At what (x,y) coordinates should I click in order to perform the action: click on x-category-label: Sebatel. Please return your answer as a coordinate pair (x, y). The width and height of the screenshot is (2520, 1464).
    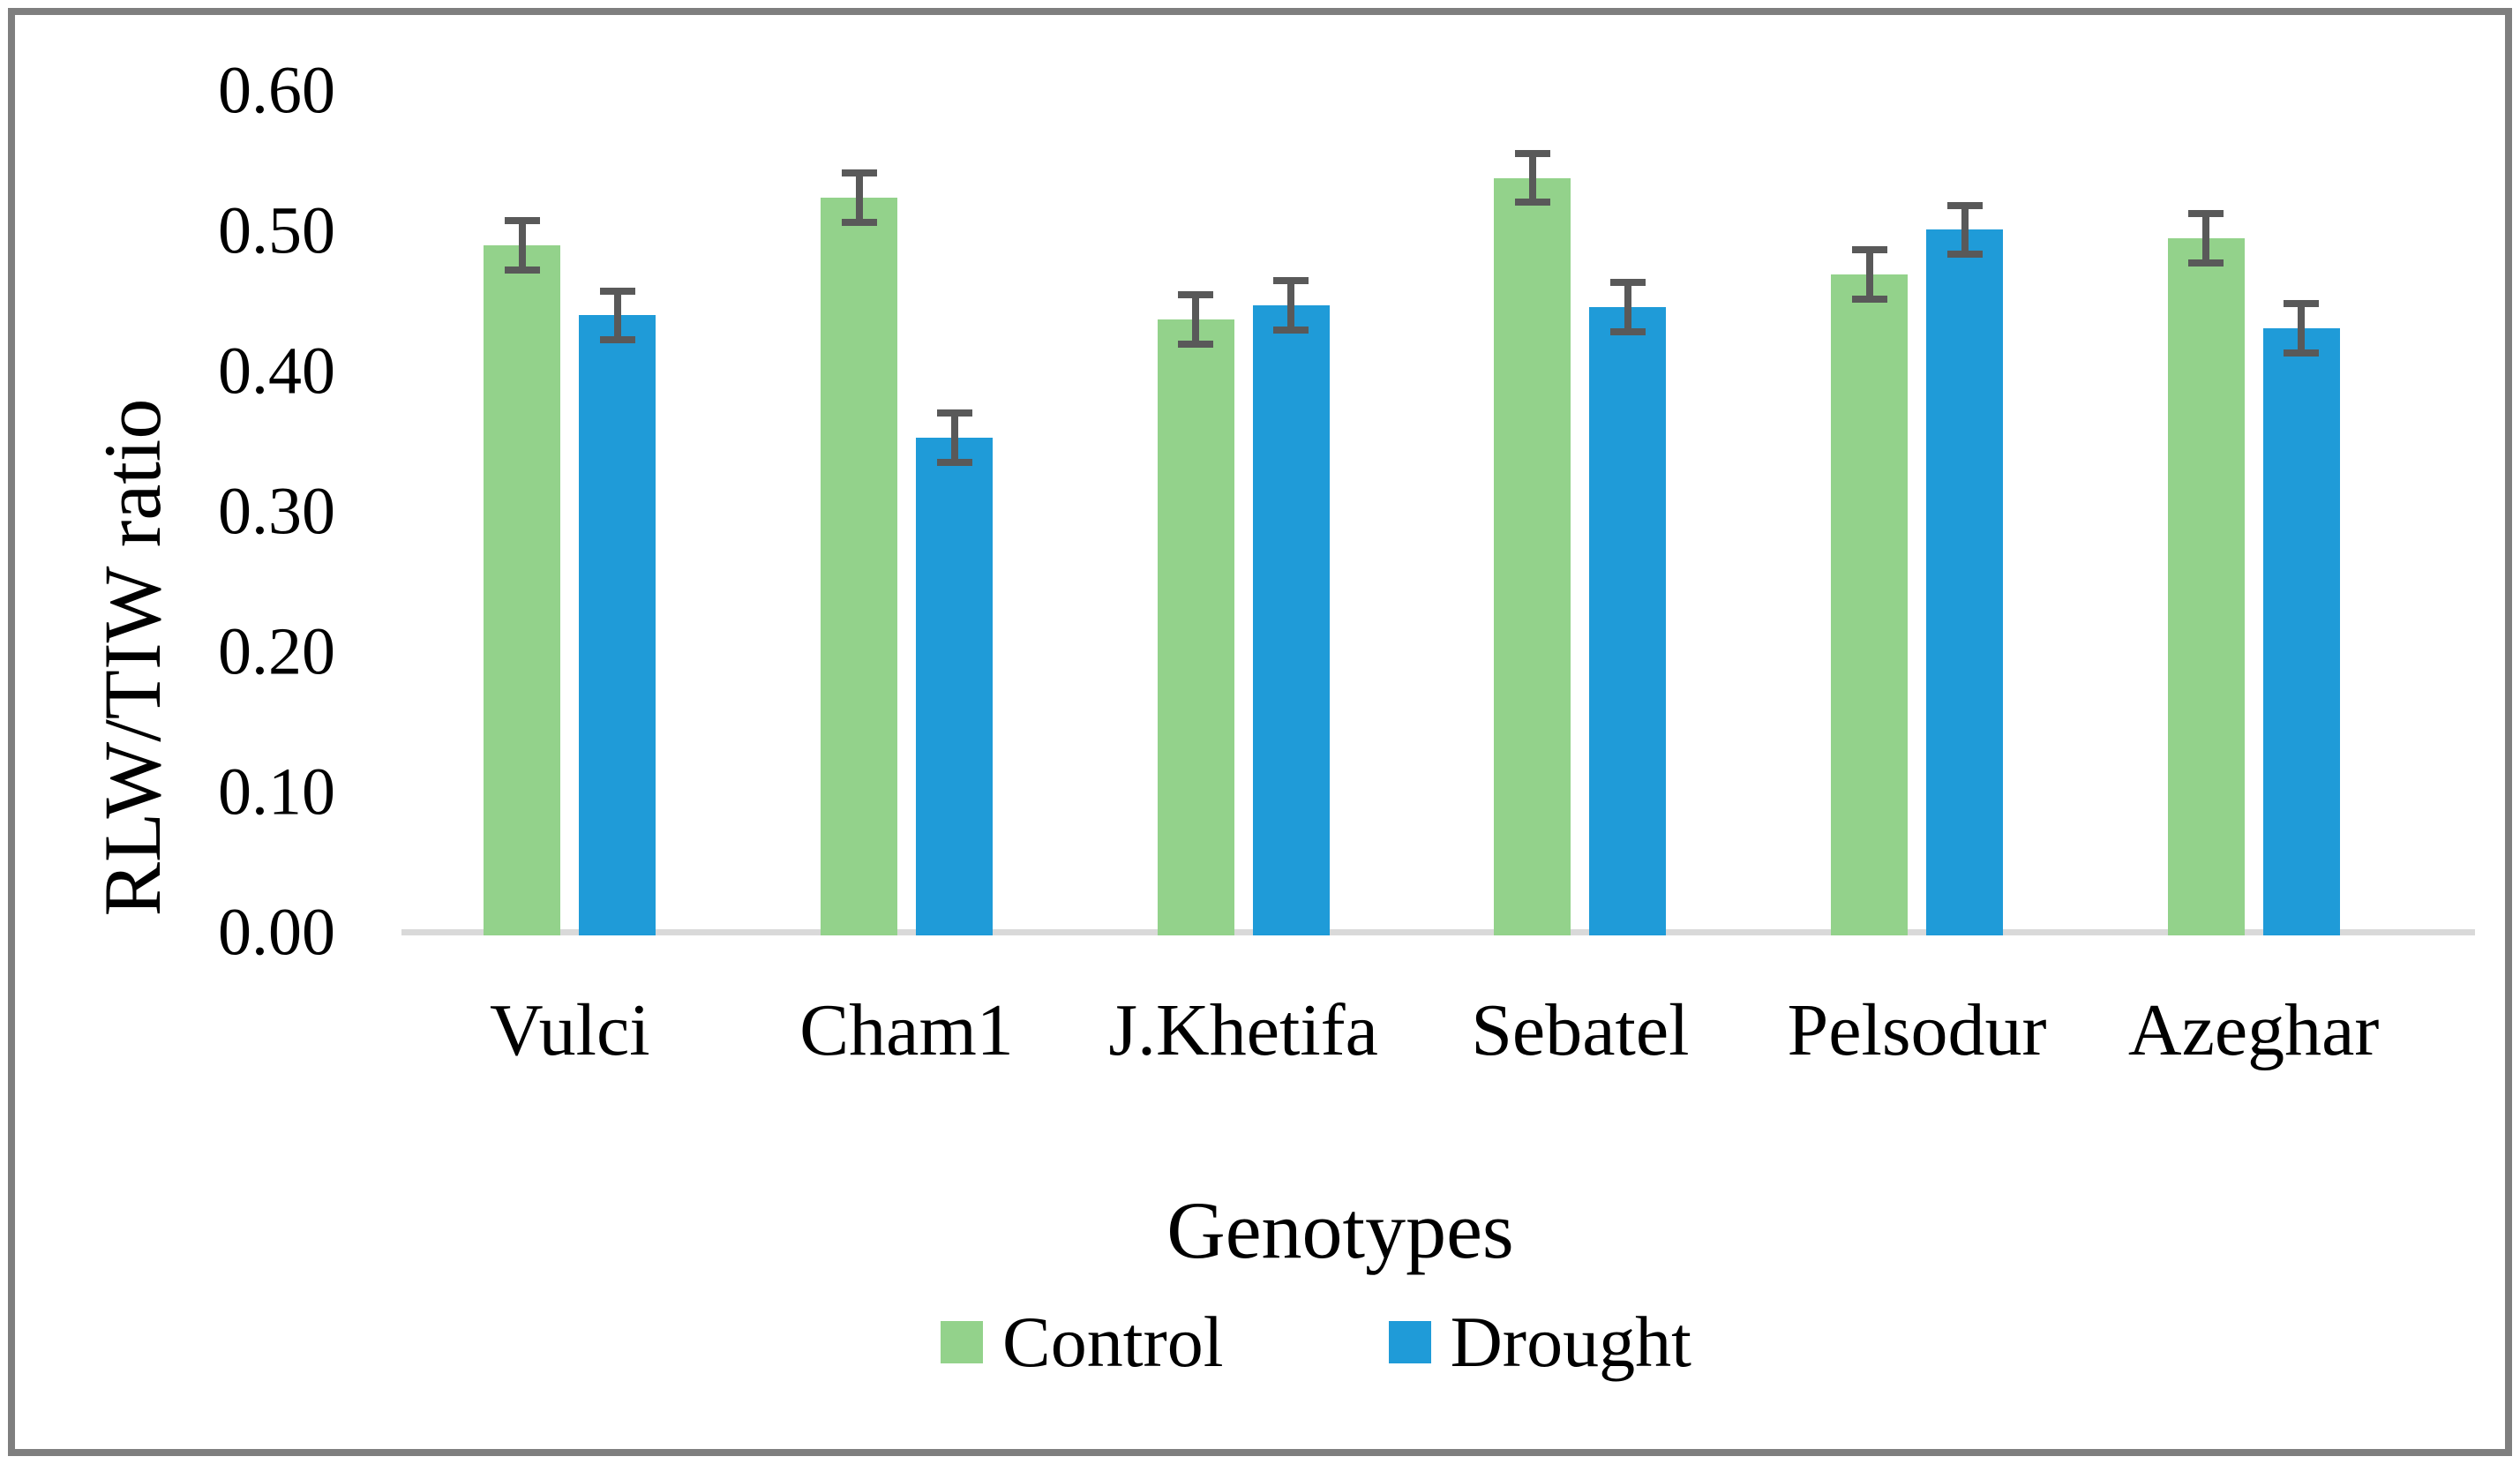
    Looking at the image, I should click on (1580, 1030).